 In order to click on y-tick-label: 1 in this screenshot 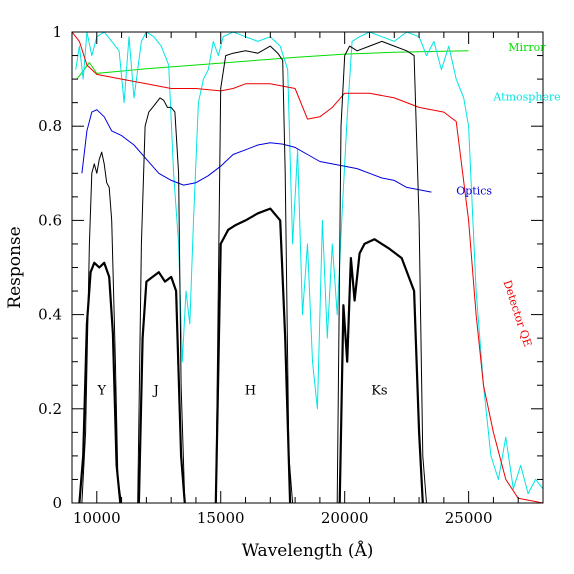, I will do `click(57, 32)`.